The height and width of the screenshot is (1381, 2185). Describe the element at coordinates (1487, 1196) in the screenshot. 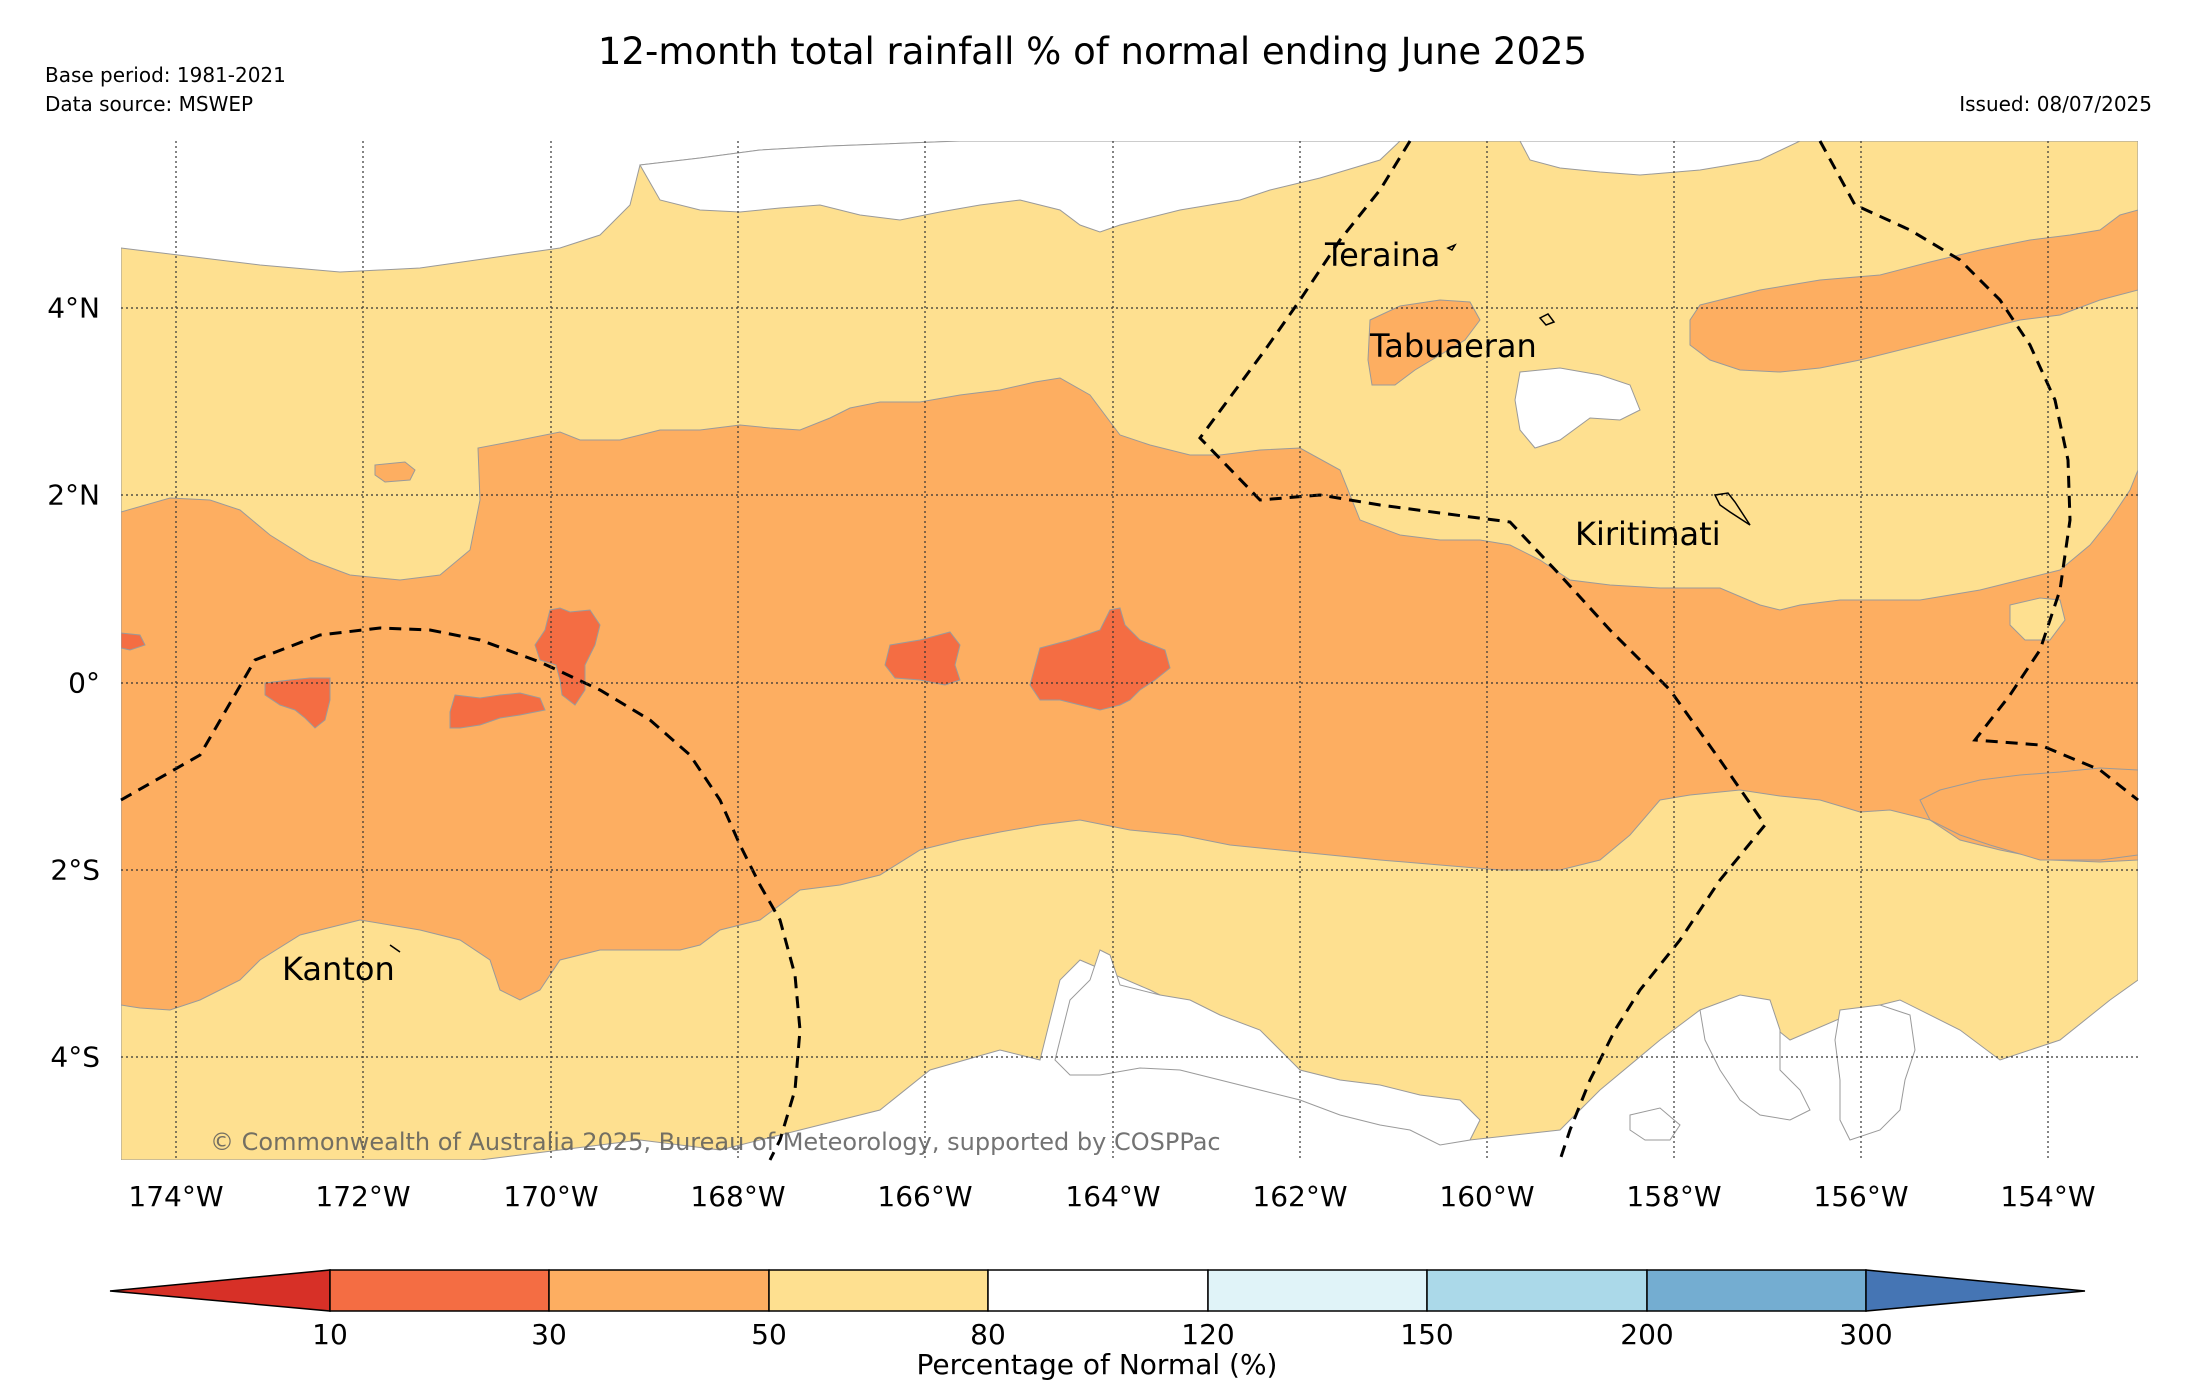

I see `lon-tick: 160°W` at that location.